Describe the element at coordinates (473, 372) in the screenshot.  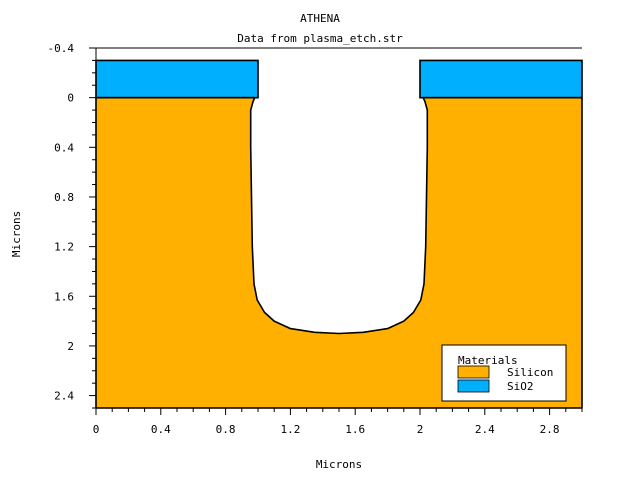
I see `legend-swatch-silicon` at that location.